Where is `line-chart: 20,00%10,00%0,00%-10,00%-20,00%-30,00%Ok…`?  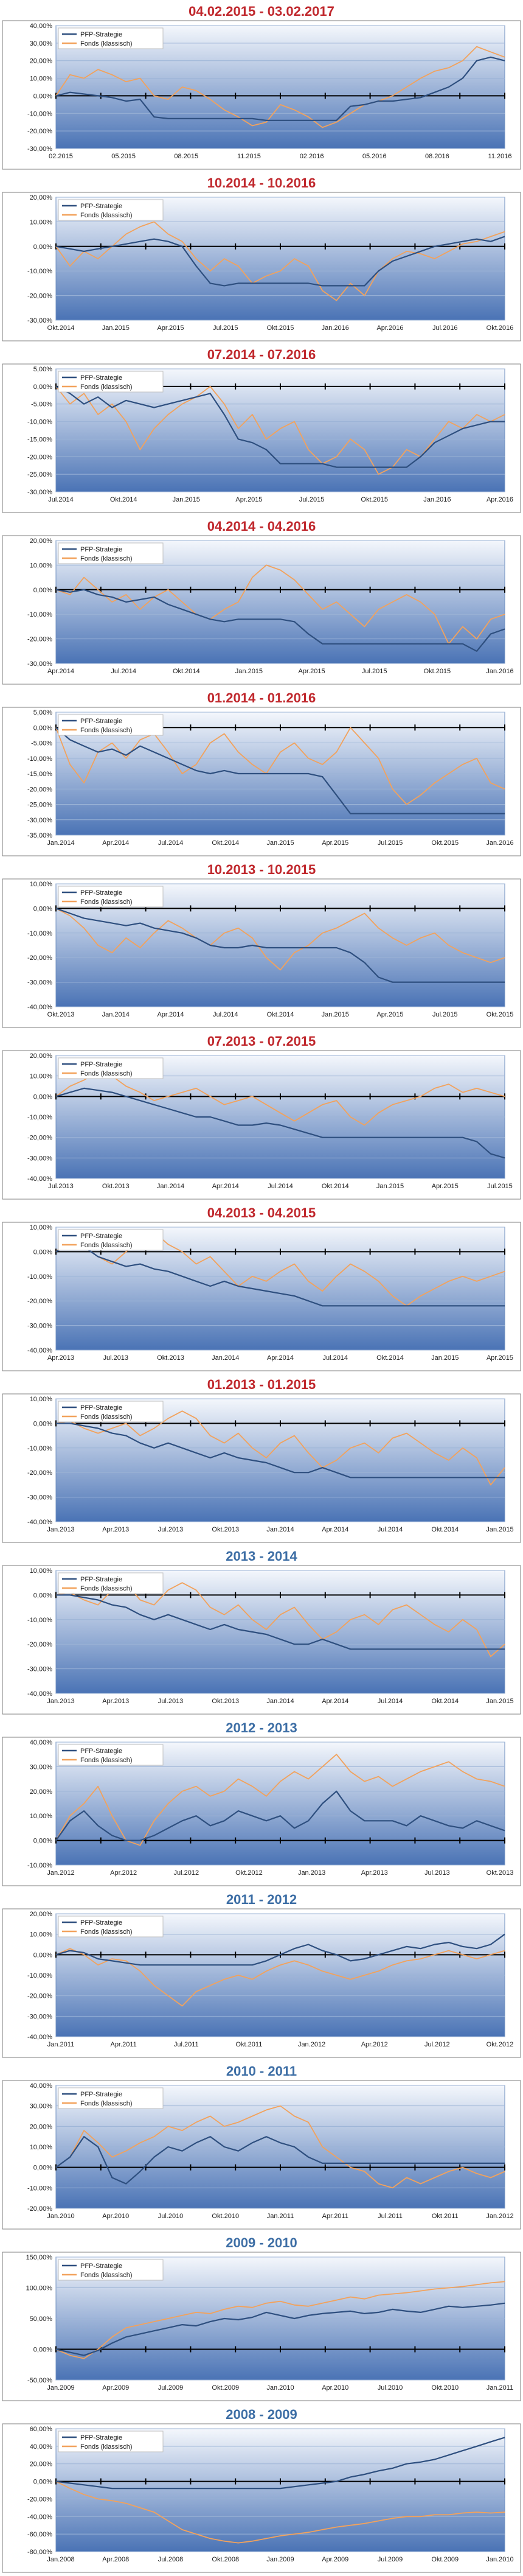 line-chart: 20,00%10,00%0,00%-10,00%-20,00%-30,00%Ok… is located at coordinates (261, 266).